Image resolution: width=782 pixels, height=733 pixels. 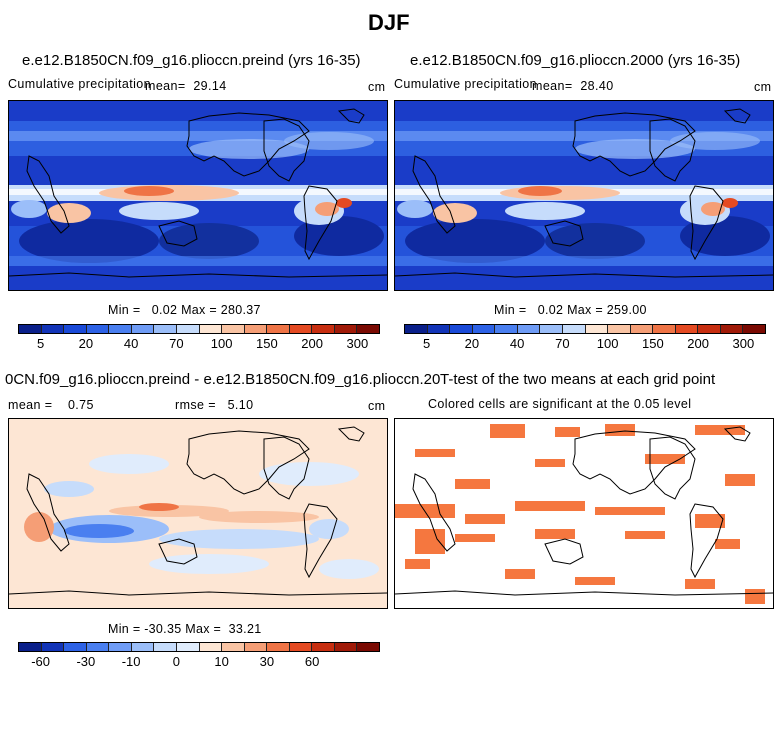 I want to click on precip-map-top-left, so click(x=198, y=195).